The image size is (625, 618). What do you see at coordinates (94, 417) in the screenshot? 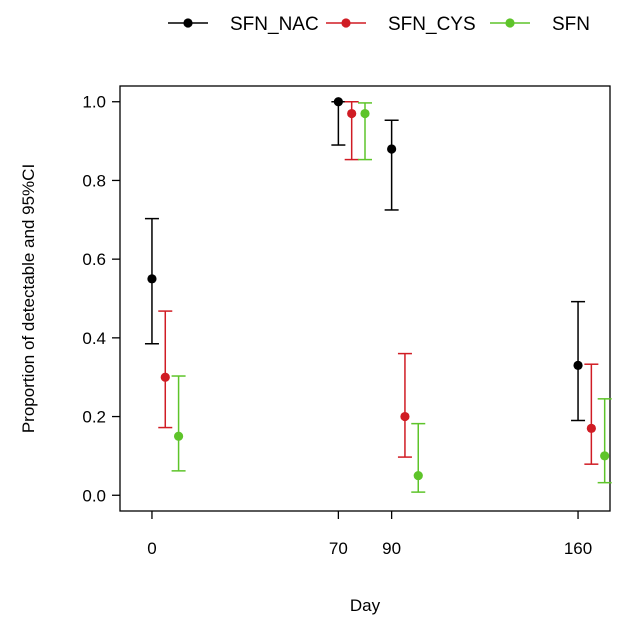
I see `y-tick-label: 0.2` at bounding box center [94, 417].